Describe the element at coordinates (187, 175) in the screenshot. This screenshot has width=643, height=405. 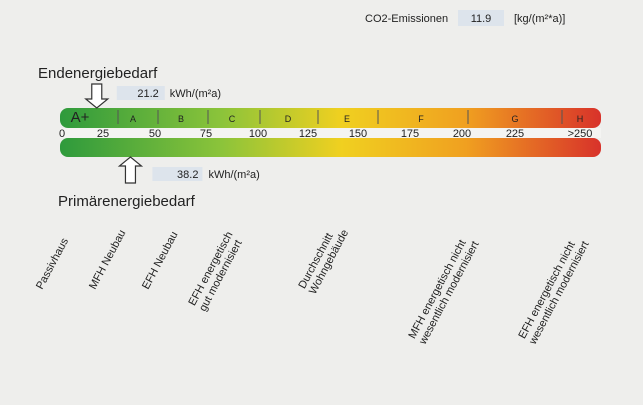
I see `primary-energy-value: 38.2` at that location.